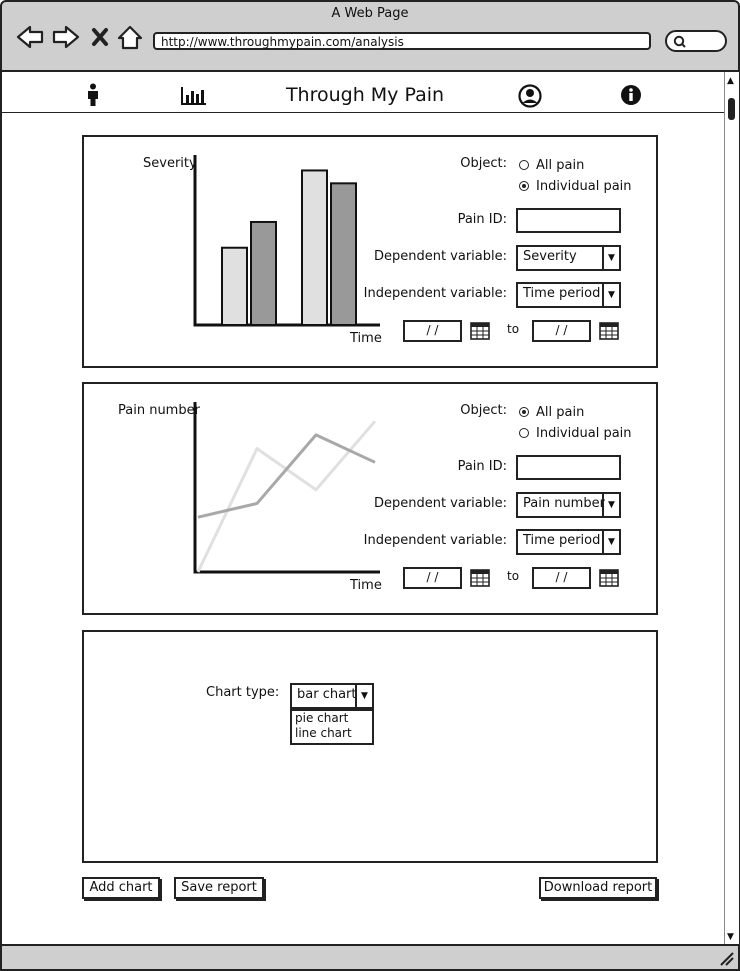 Image resolution: width=740 pixels, height=971 pixels. I want to click on bar-series1-group2, so click(314, 248).